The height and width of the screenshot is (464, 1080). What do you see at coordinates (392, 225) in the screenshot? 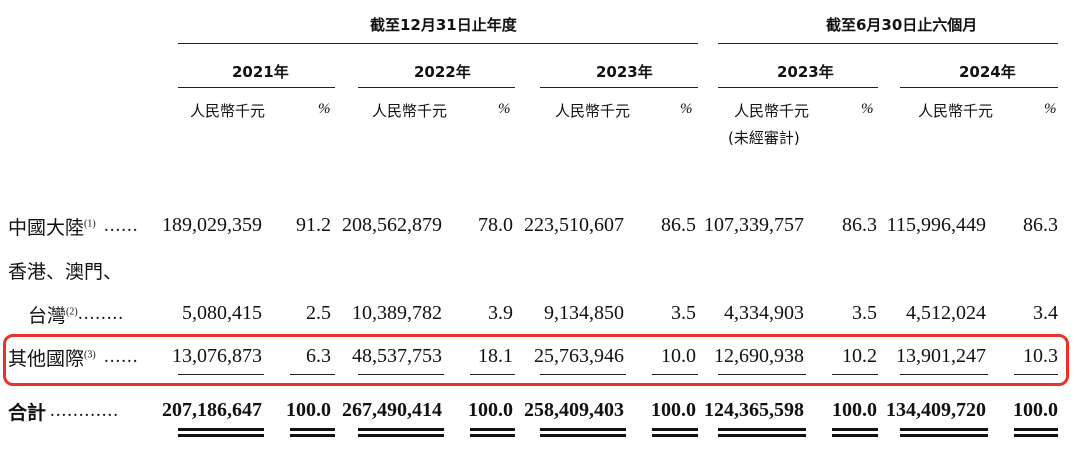
I see `cell: 208,562,879` at bounding box center [392, 225].